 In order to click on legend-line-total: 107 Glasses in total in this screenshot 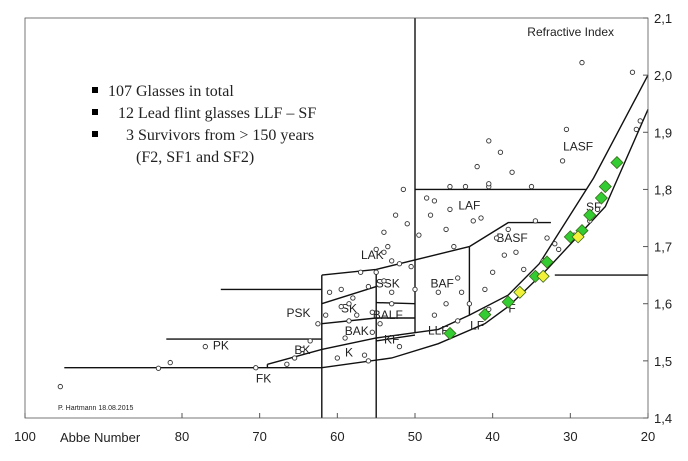, I will do `click(171, 91)`.